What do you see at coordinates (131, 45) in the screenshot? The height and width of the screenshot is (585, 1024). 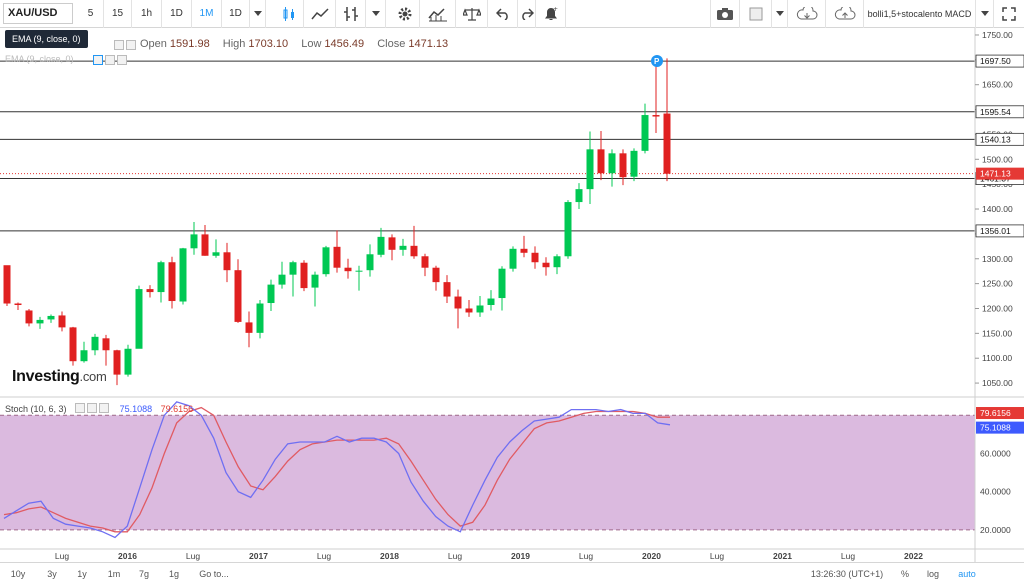 I see `settings-icon` at bounding box center [131, 45].